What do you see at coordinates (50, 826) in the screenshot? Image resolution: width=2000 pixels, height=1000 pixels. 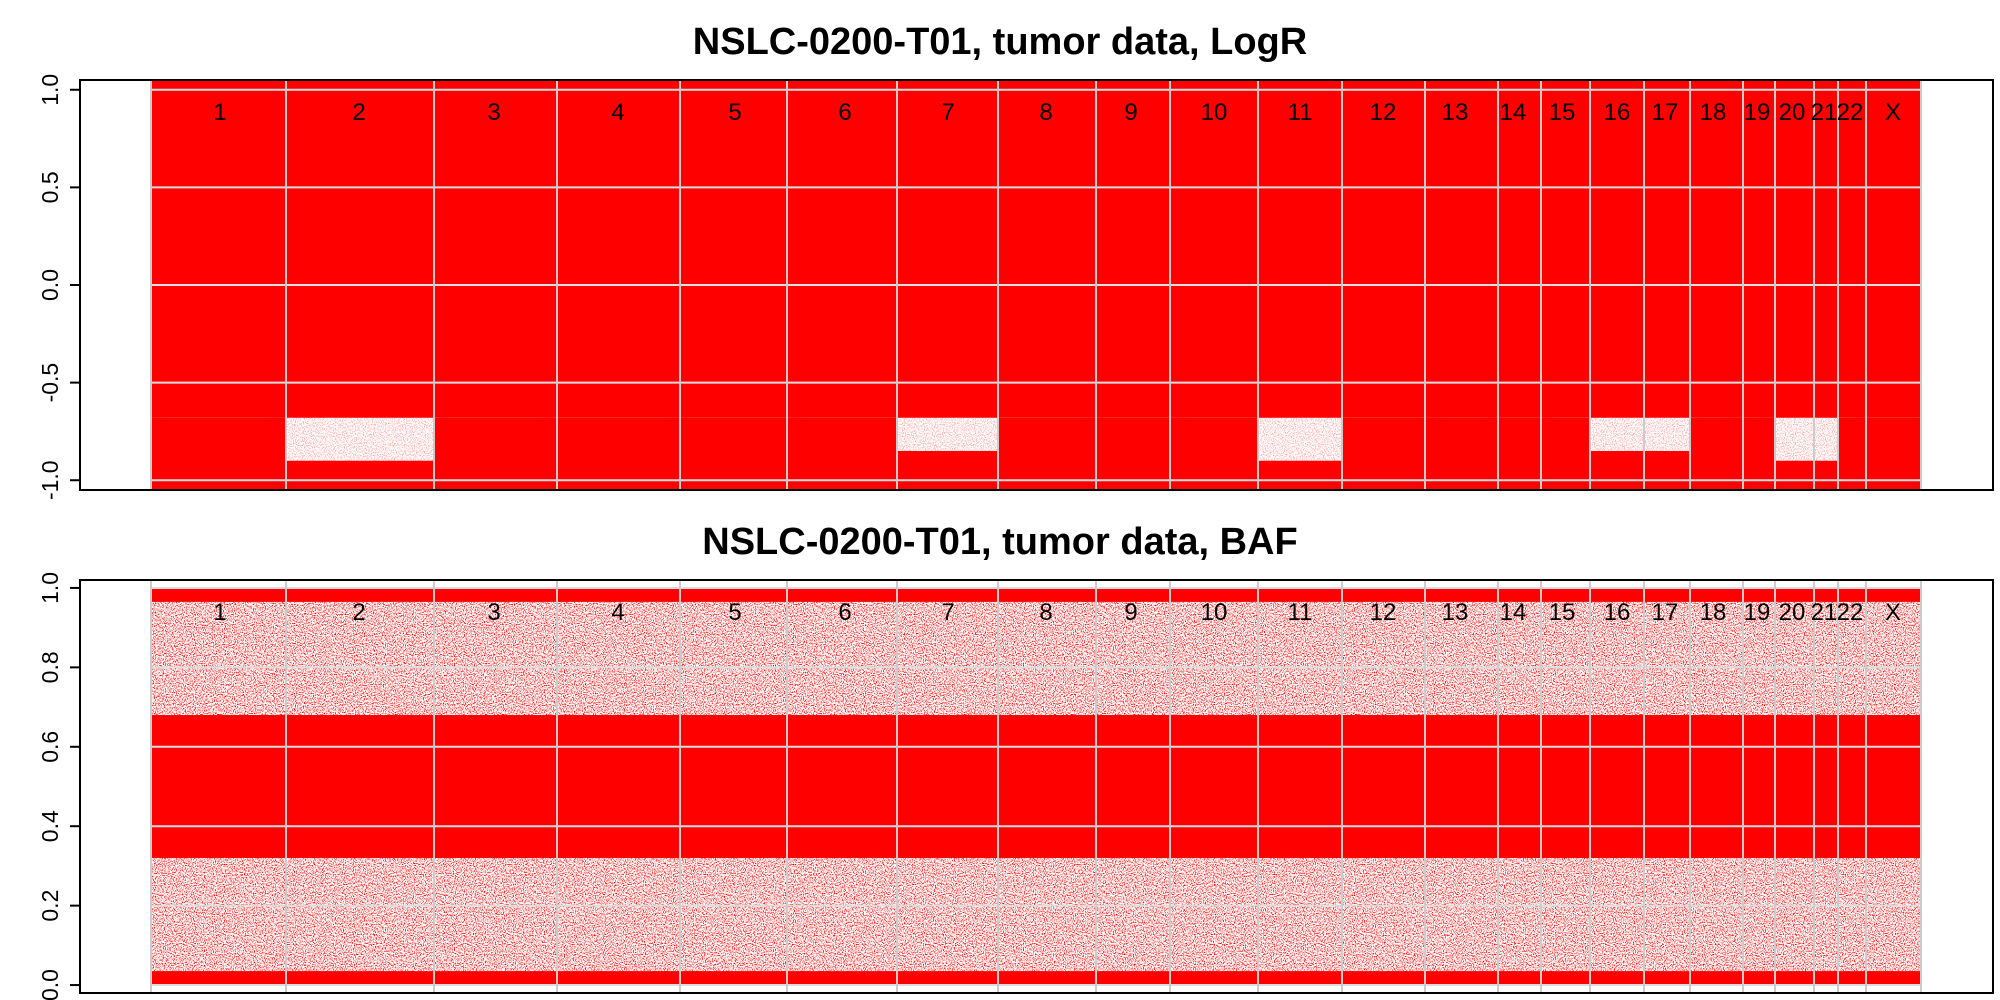 I see `y-tick-label: 0.4` at bounding box center [50, 826].